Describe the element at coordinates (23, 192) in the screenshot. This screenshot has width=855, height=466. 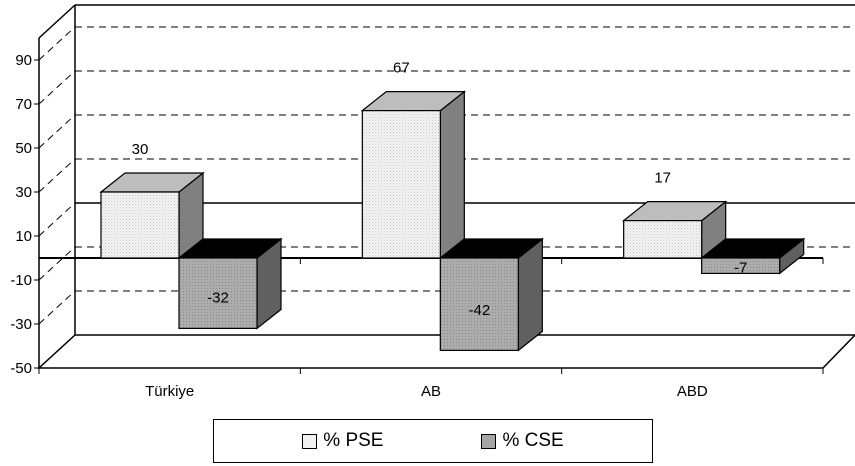
I see `y-tick-label: 30` at that location.